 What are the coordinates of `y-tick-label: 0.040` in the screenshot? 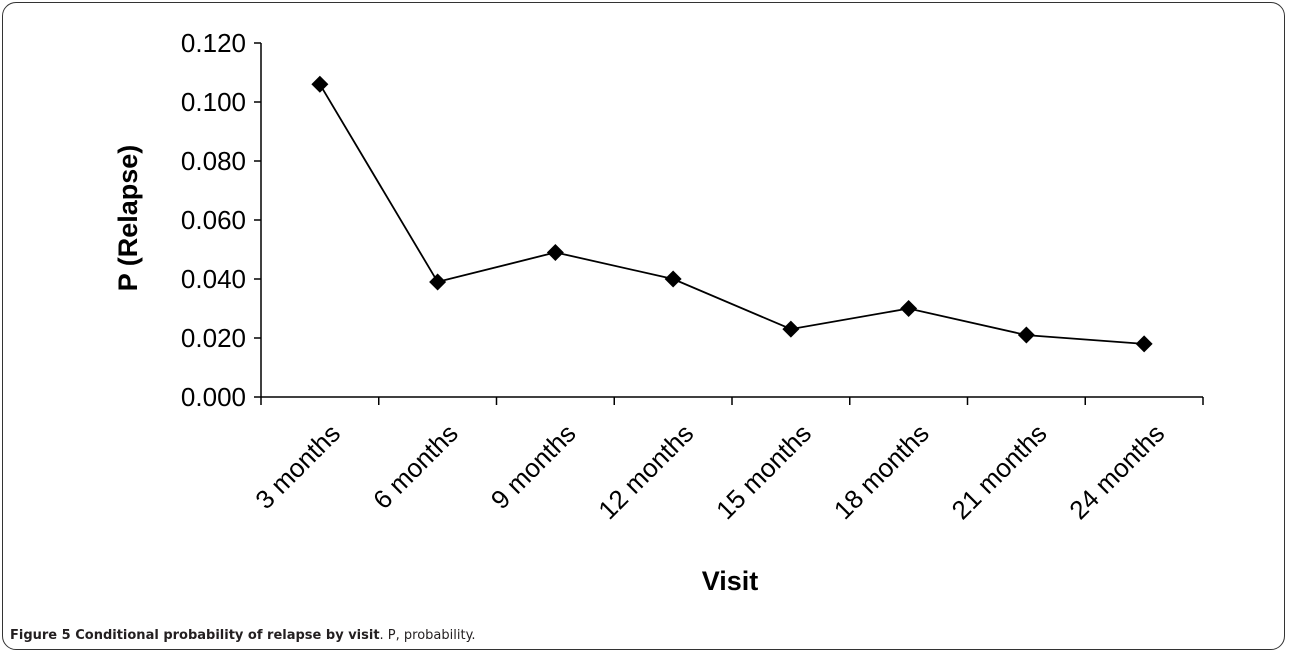 It's located at (213, 279).